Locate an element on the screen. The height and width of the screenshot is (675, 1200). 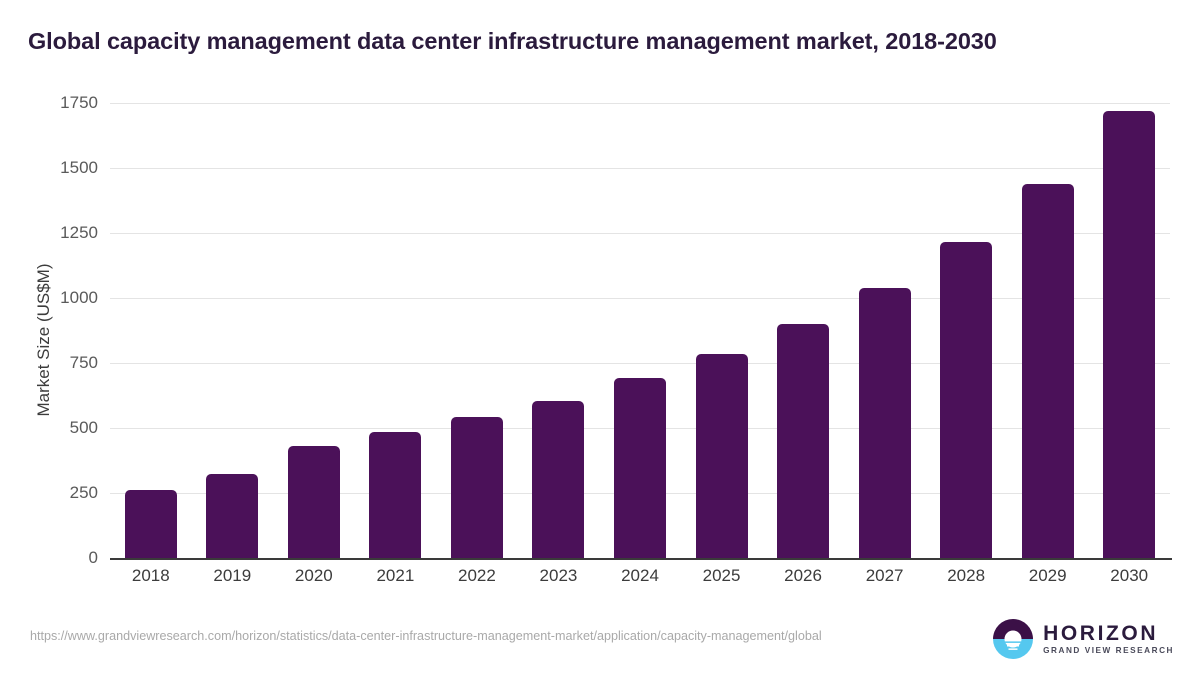
x-axis-tick-label: 2019 is located at coordinates (232, 575).